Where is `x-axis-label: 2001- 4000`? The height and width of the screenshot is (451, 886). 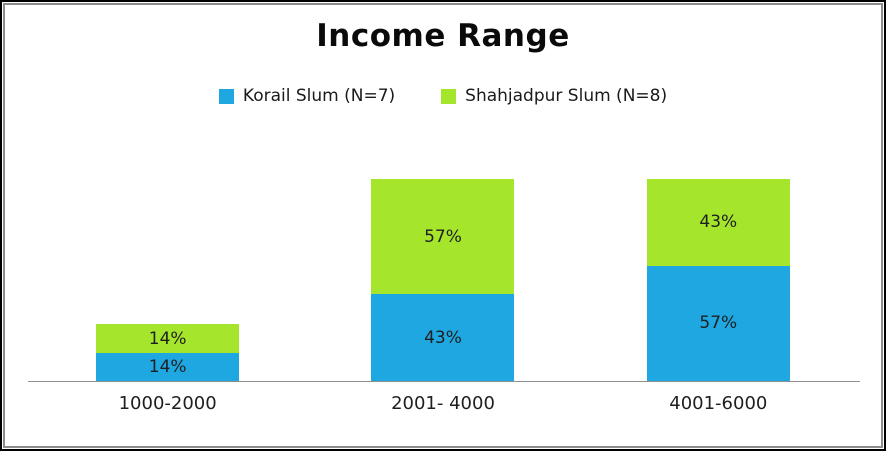 x-axis-label: 2001- 4000 is located at coordinates (443, 403).